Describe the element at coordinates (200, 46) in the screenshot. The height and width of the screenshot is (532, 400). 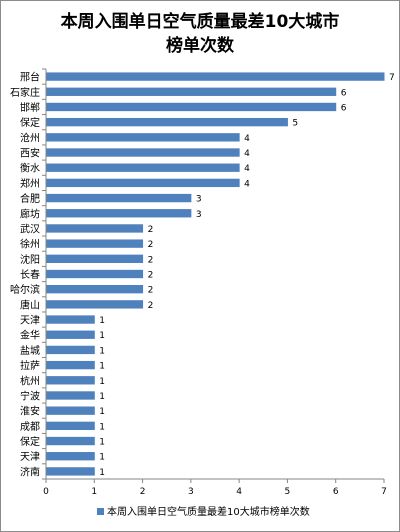
I see `chart-title-line2: 榜单次数` at that location.